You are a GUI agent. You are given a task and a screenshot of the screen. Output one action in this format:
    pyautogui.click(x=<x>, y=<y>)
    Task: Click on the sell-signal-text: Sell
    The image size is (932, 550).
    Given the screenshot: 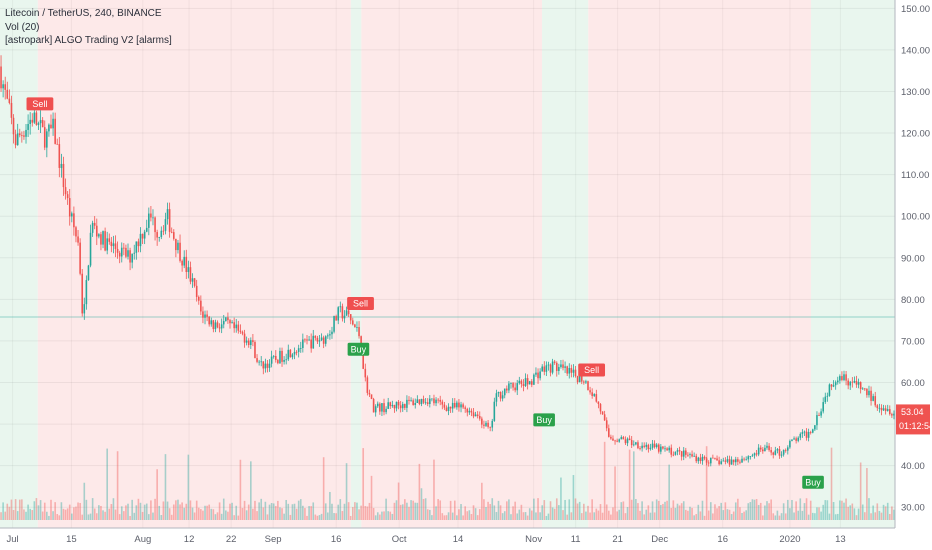 What is the action you would take?
    pyautogui.click(x=591, y=370)
    